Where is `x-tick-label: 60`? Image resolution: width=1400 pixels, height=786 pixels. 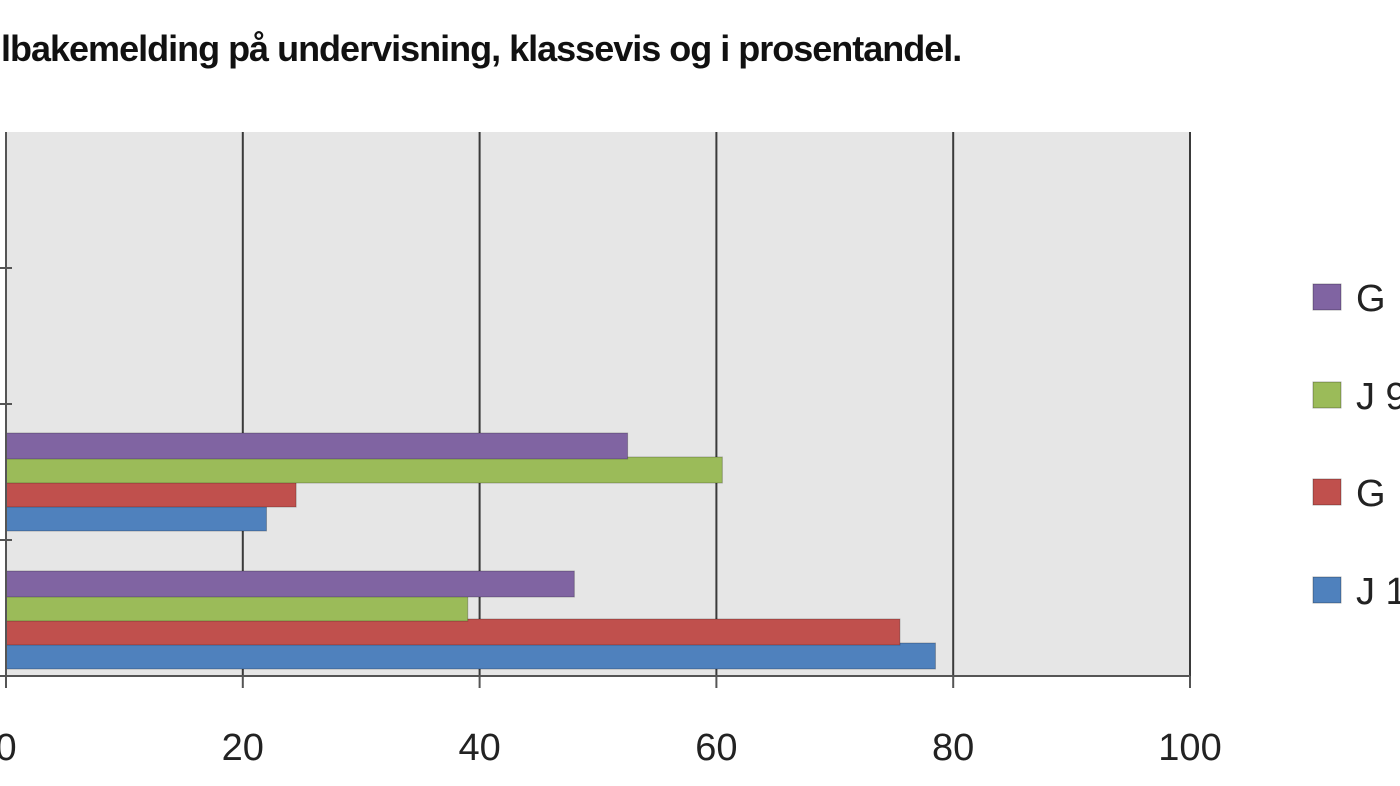
x-tick-label: 60 is located at coordinates (716, 748).